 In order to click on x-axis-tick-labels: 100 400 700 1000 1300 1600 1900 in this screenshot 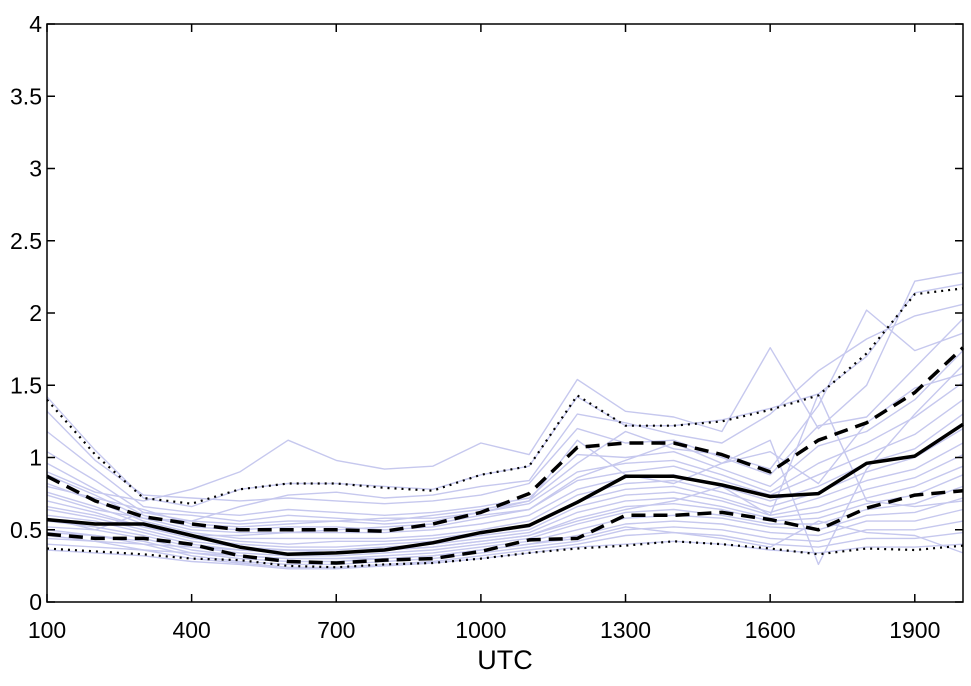, I will do `click(484, 630)`.